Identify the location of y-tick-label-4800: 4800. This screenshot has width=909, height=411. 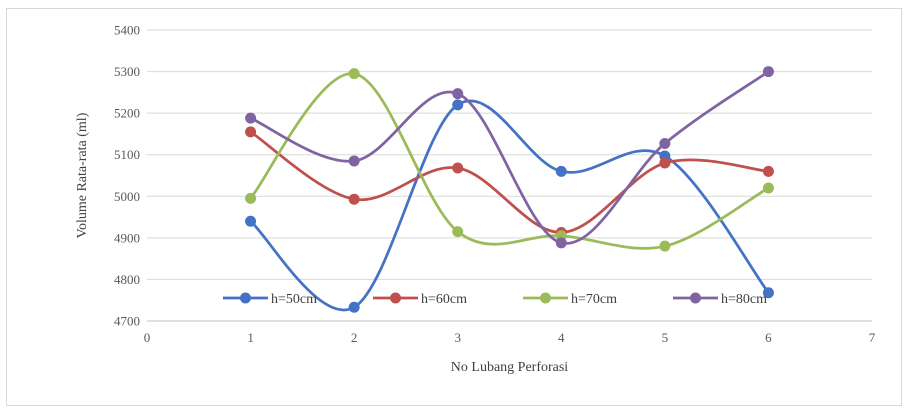
(127, 279).